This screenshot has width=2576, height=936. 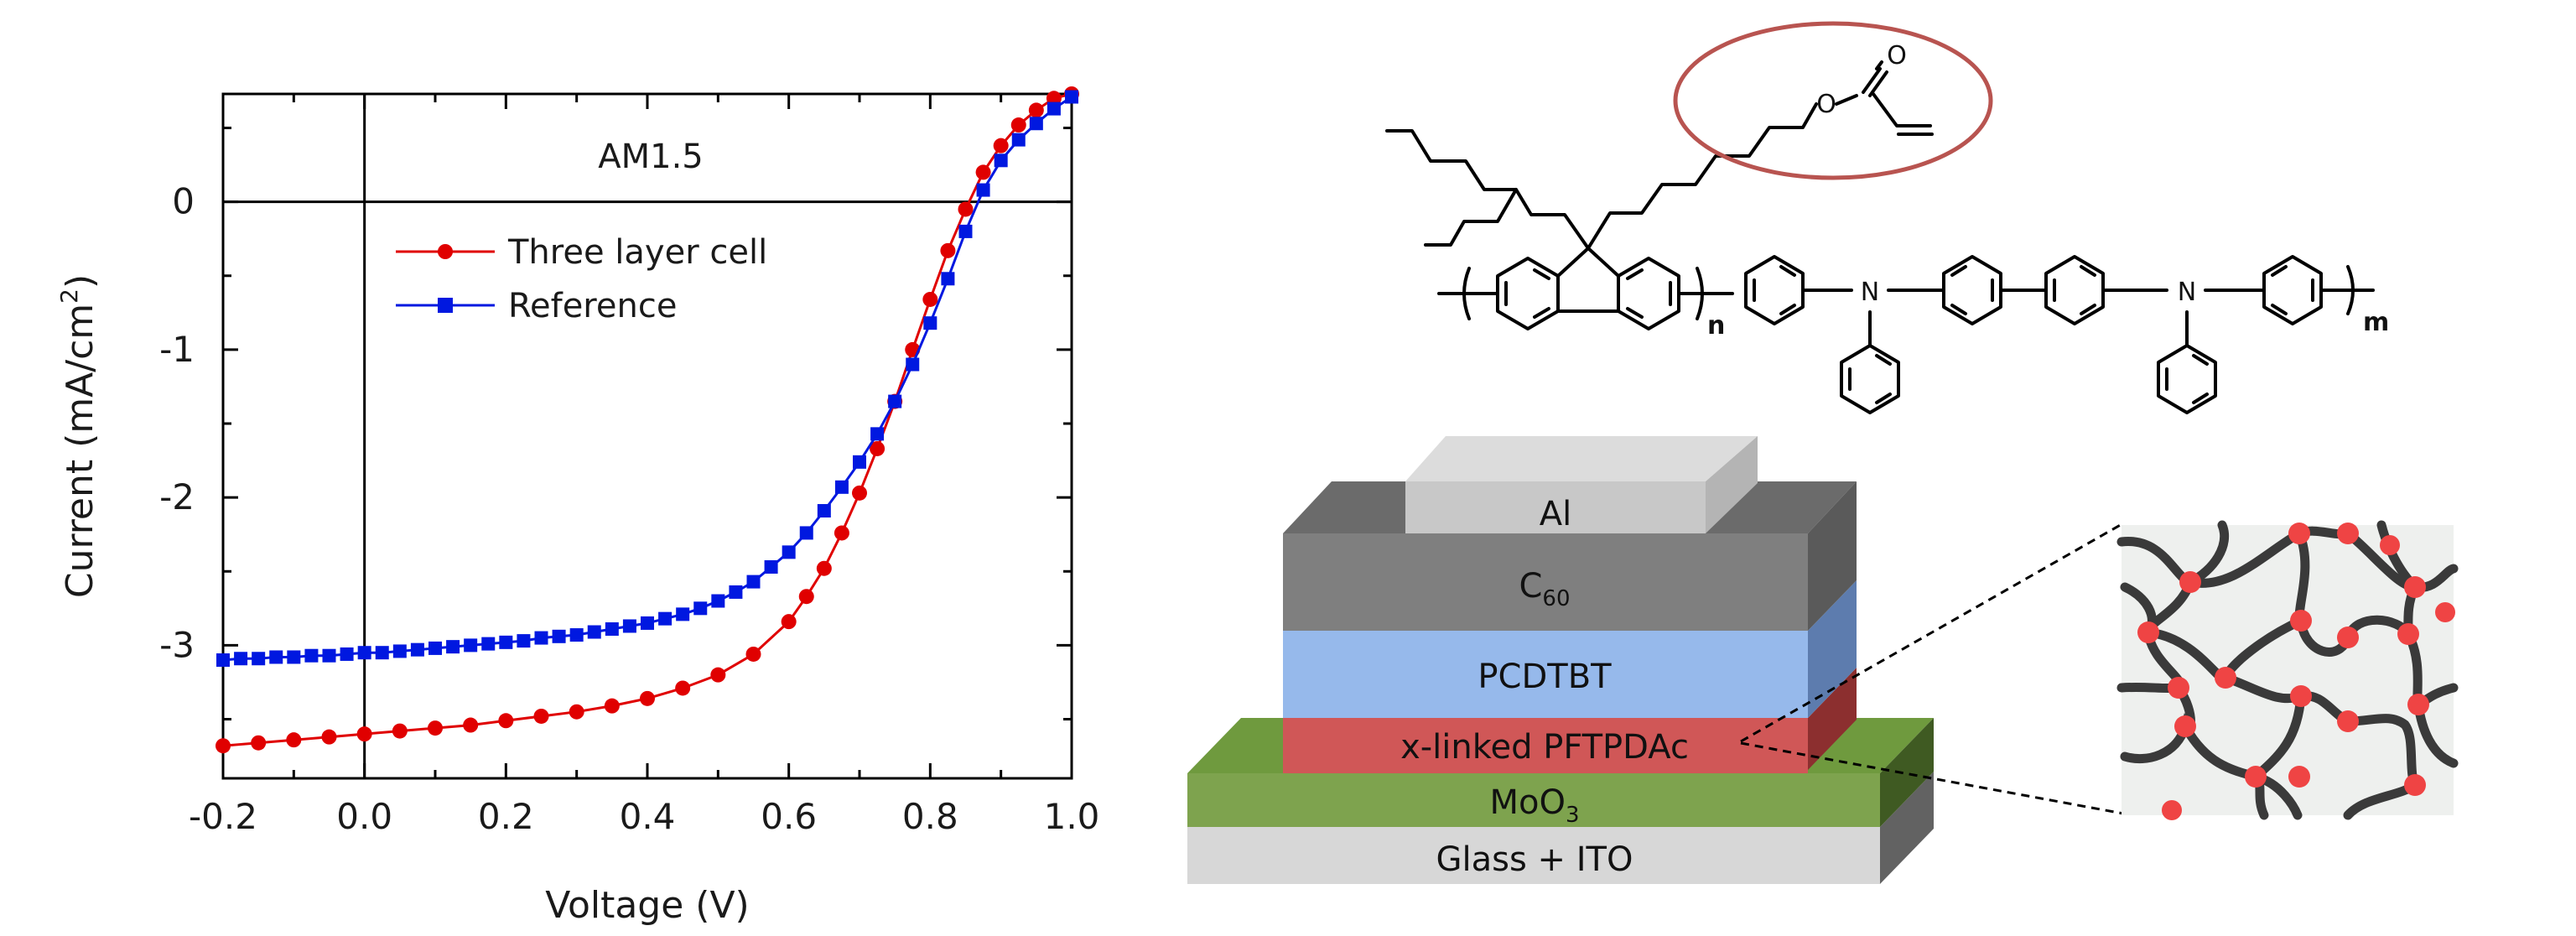 What do you see at coordinates (930, 816) in the screenshot?
I see `x-tick-label: 0.8` at bounding box center [930, 816].